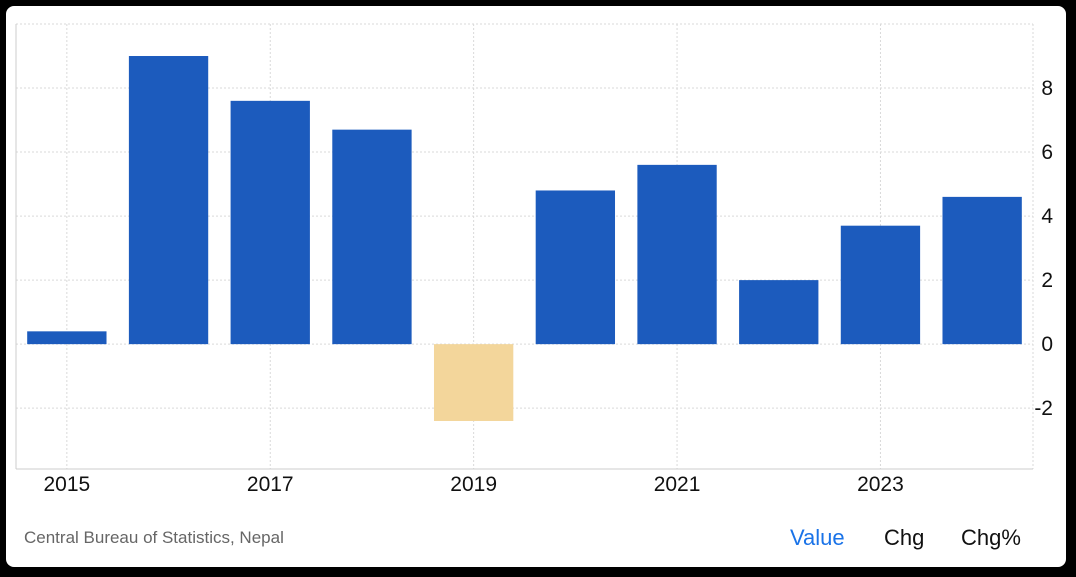 This screenshot has width=1076, height=577. What do you see at coordinates (372, 237) in the screenshot?
I see `bar-2018` at bounding box center [372, 237].